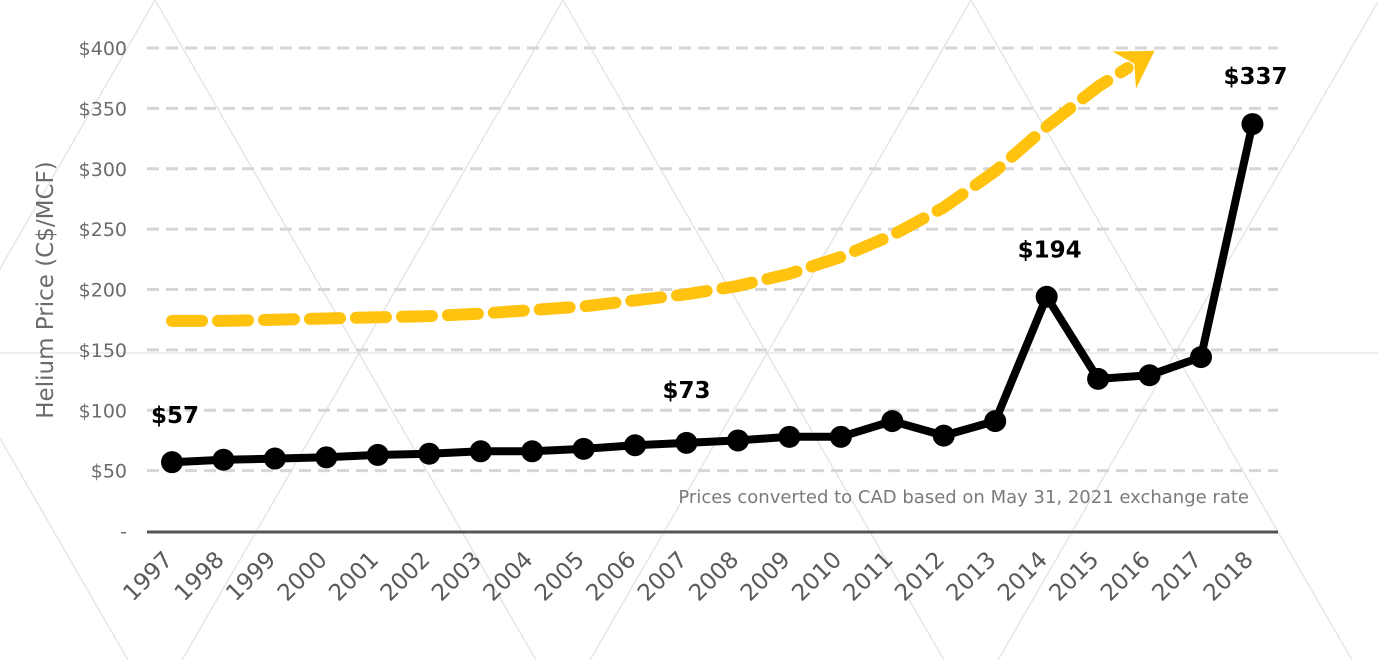 This screenshot has width=1378, height=664. What do you see at coordinates (817, 577) in the screenshot?
I see `x-tick-label: 2010` at bounding box center [817, 577].